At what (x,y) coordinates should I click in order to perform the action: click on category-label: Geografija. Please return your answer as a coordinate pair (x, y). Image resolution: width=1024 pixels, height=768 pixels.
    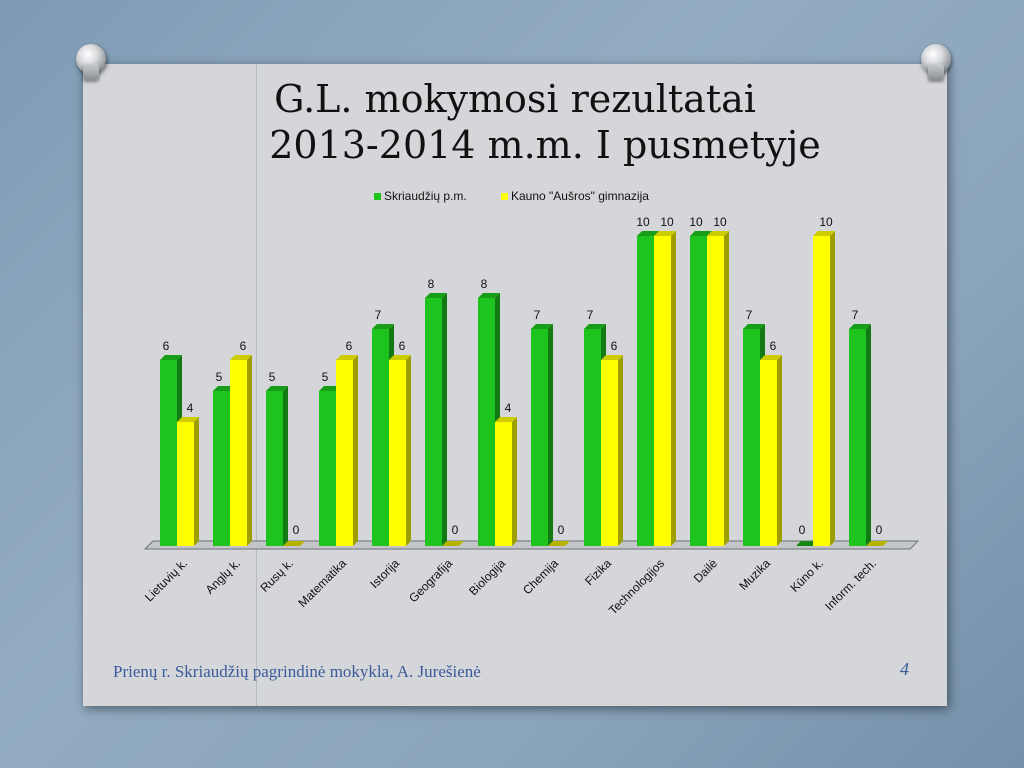
    Looking at the image, I should click on (430, 580).